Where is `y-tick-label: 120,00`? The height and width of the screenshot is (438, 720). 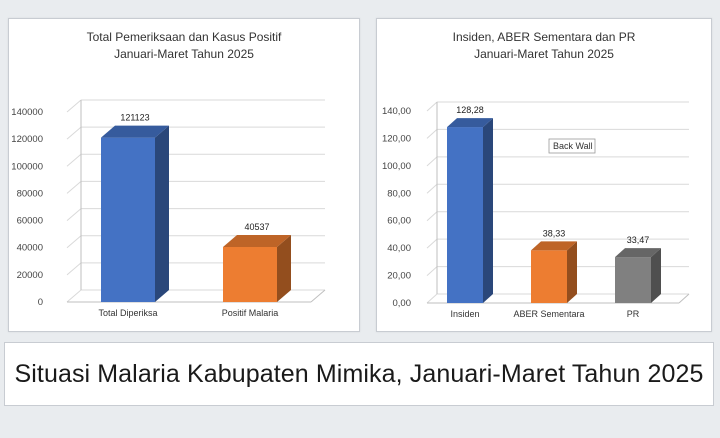
y-tick-label: 120,00 is located at coordinates (396, 138).